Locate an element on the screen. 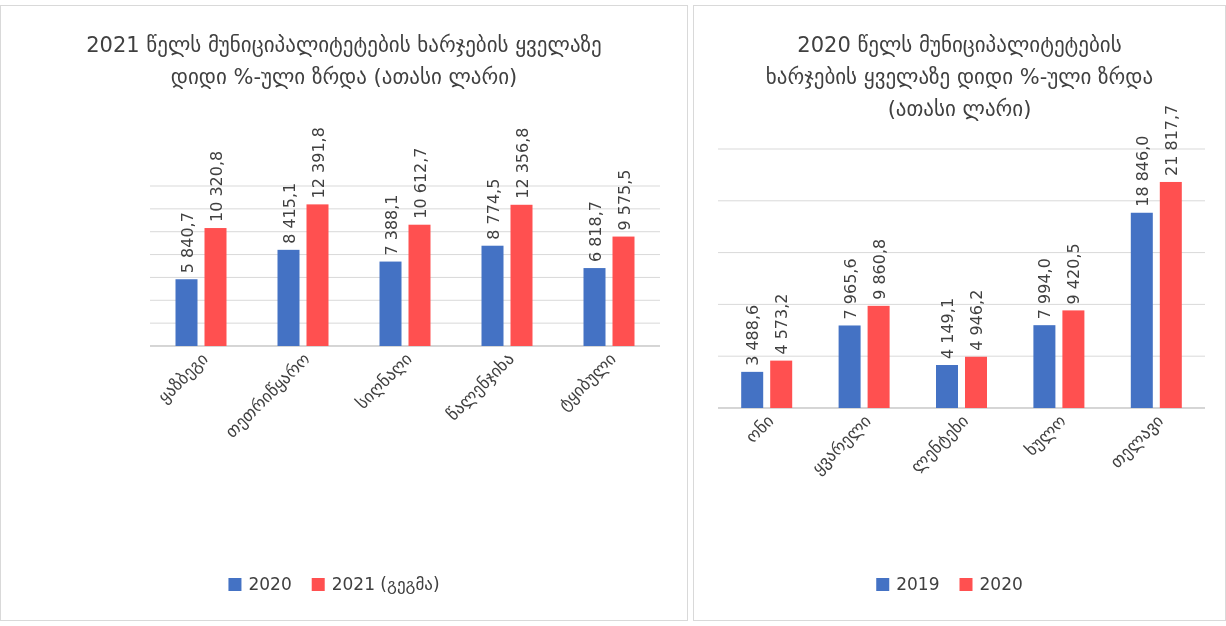  data-label: 9 575,5 is located at coordinates (624, 200).